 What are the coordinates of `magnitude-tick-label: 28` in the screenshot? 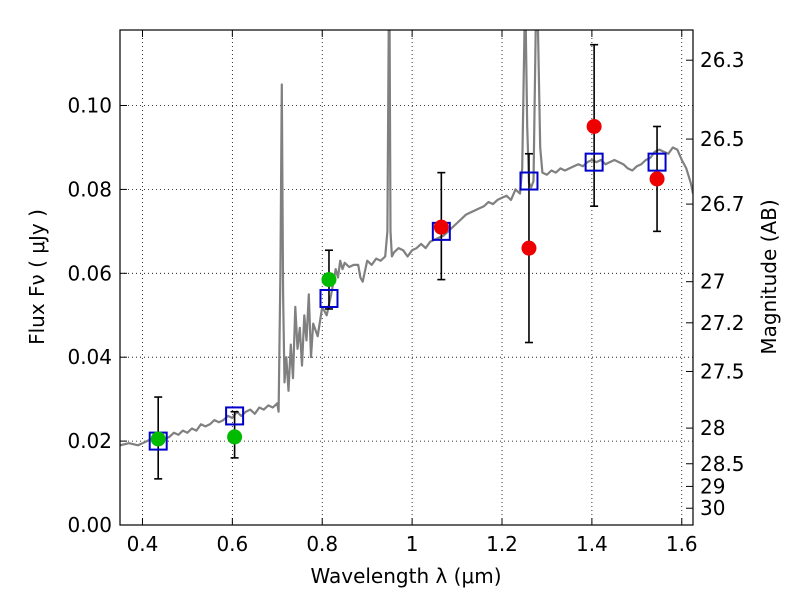 It's located at (712, 428).